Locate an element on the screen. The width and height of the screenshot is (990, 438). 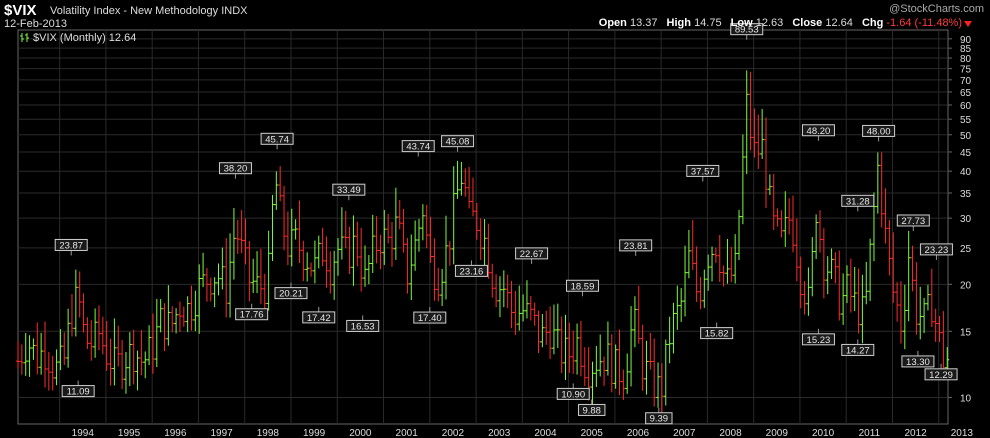
x-tick-label: 2006 is located at coordinates (638, 433).